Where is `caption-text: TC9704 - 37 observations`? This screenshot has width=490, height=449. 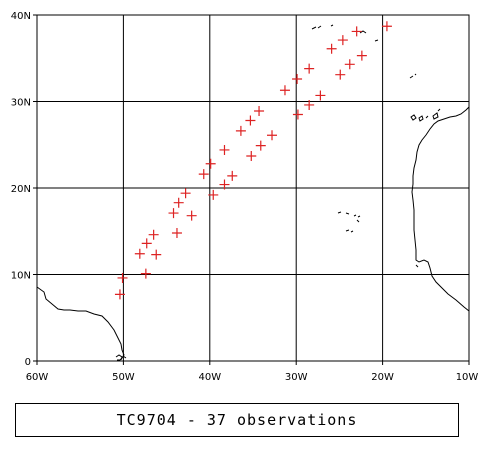 caption-text: TC9704 - 37 observations is located at coordinates (237, 420).